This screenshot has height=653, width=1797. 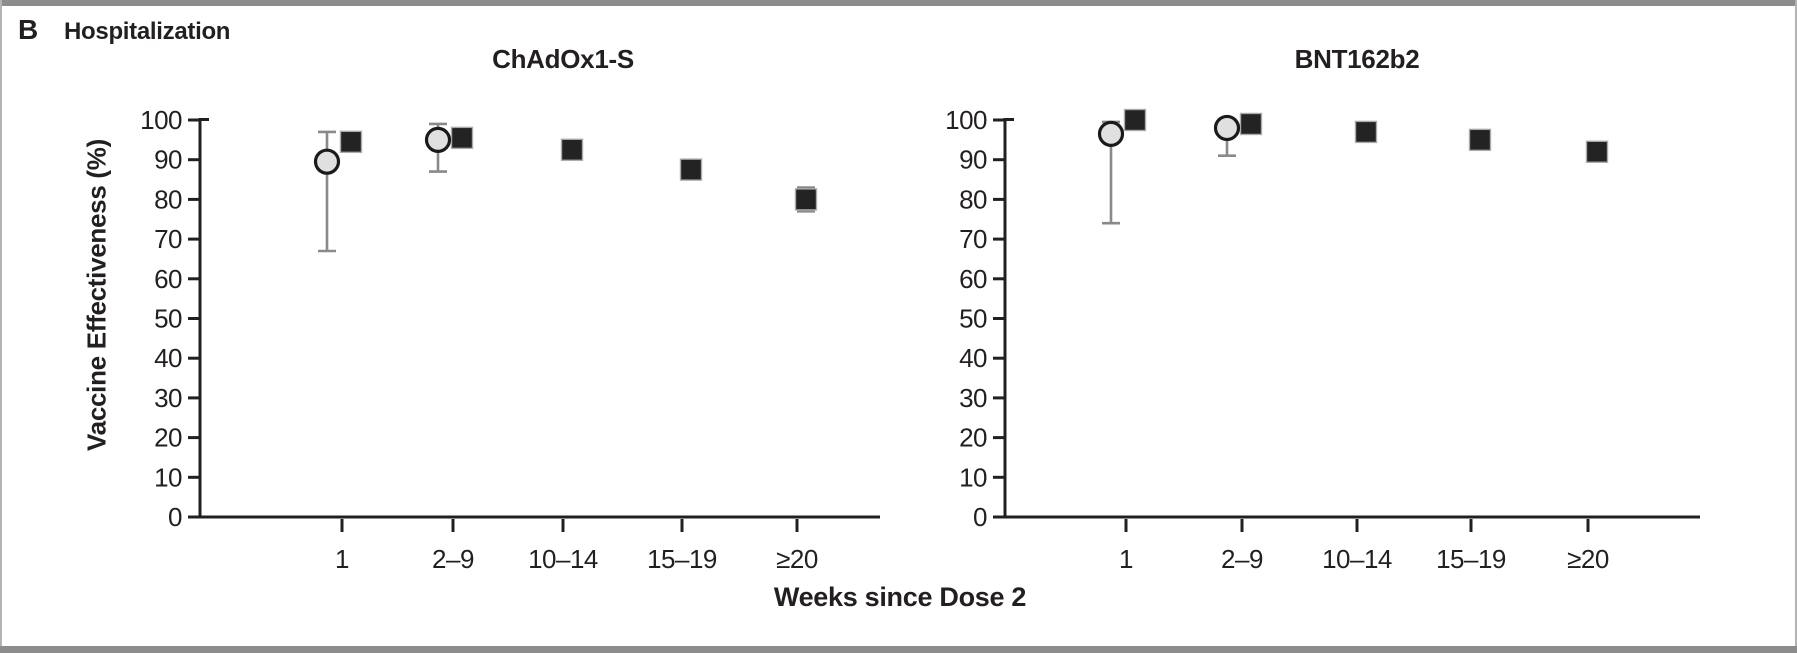 I want to click on figure-panel-letter: B, so click(x=28, y=29).